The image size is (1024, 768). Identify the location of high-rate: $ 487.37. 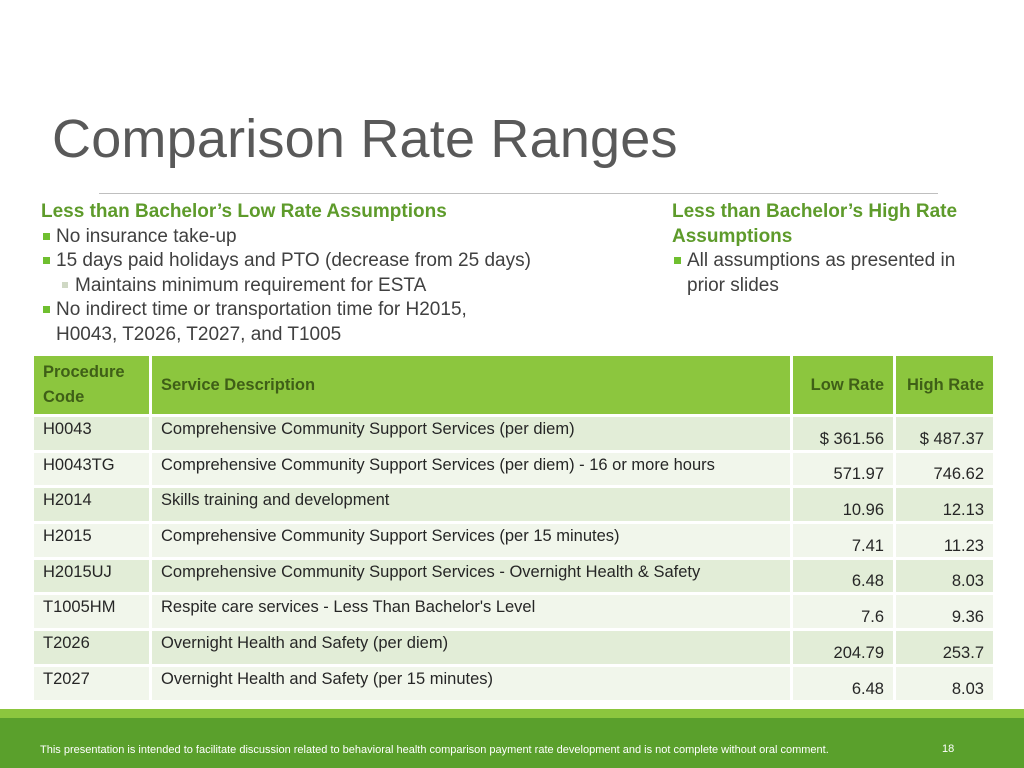
(944, 433).